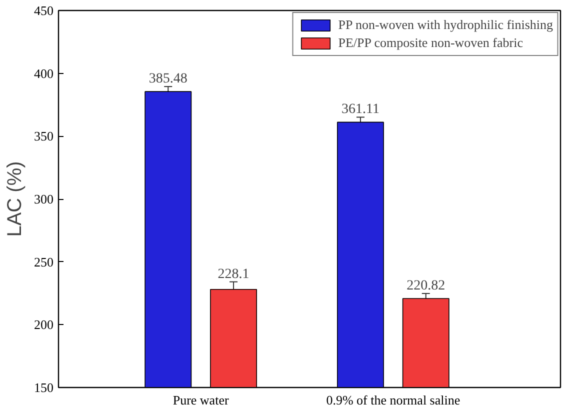  I want to click on legend-label: PP non-woven with hydrophilic finishing, so click(445, 25).